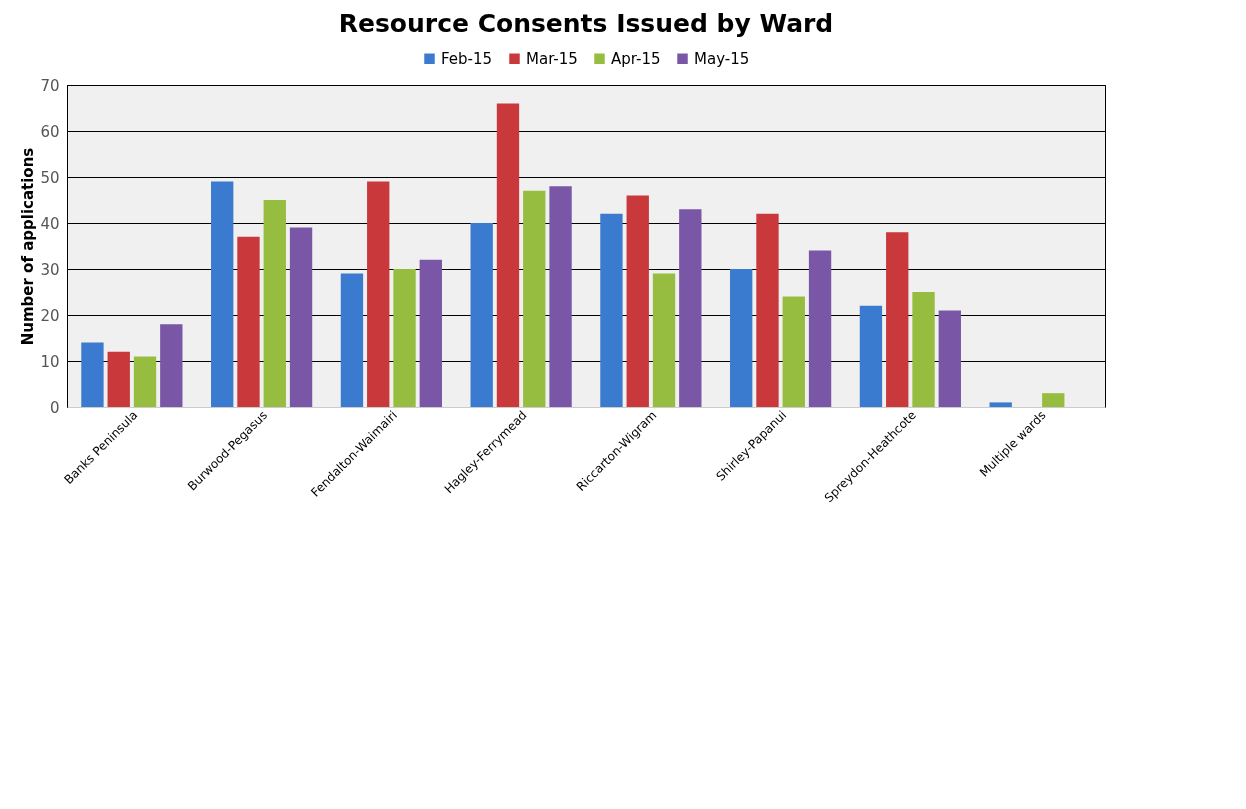 This screenshot has width=1246, height=809. I want to click on y-tick-label: 70, so click(50, 85).